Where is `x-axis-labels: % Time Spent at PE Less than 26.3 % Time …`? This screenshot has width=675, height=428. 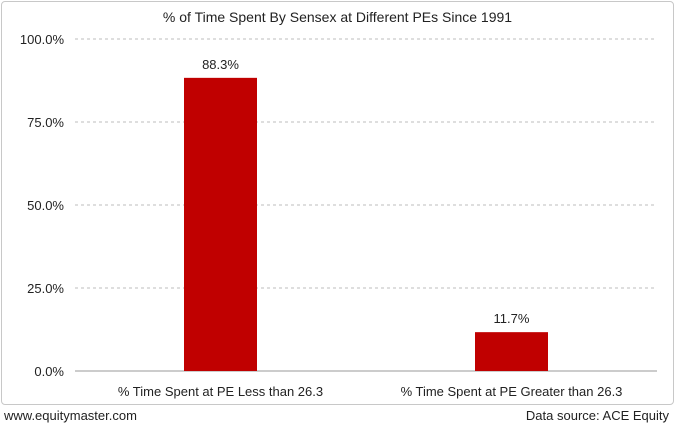 x-axis-labels: % Time Spent at PE Less than 26.3 % Time … is located at coordinates (370, 391).